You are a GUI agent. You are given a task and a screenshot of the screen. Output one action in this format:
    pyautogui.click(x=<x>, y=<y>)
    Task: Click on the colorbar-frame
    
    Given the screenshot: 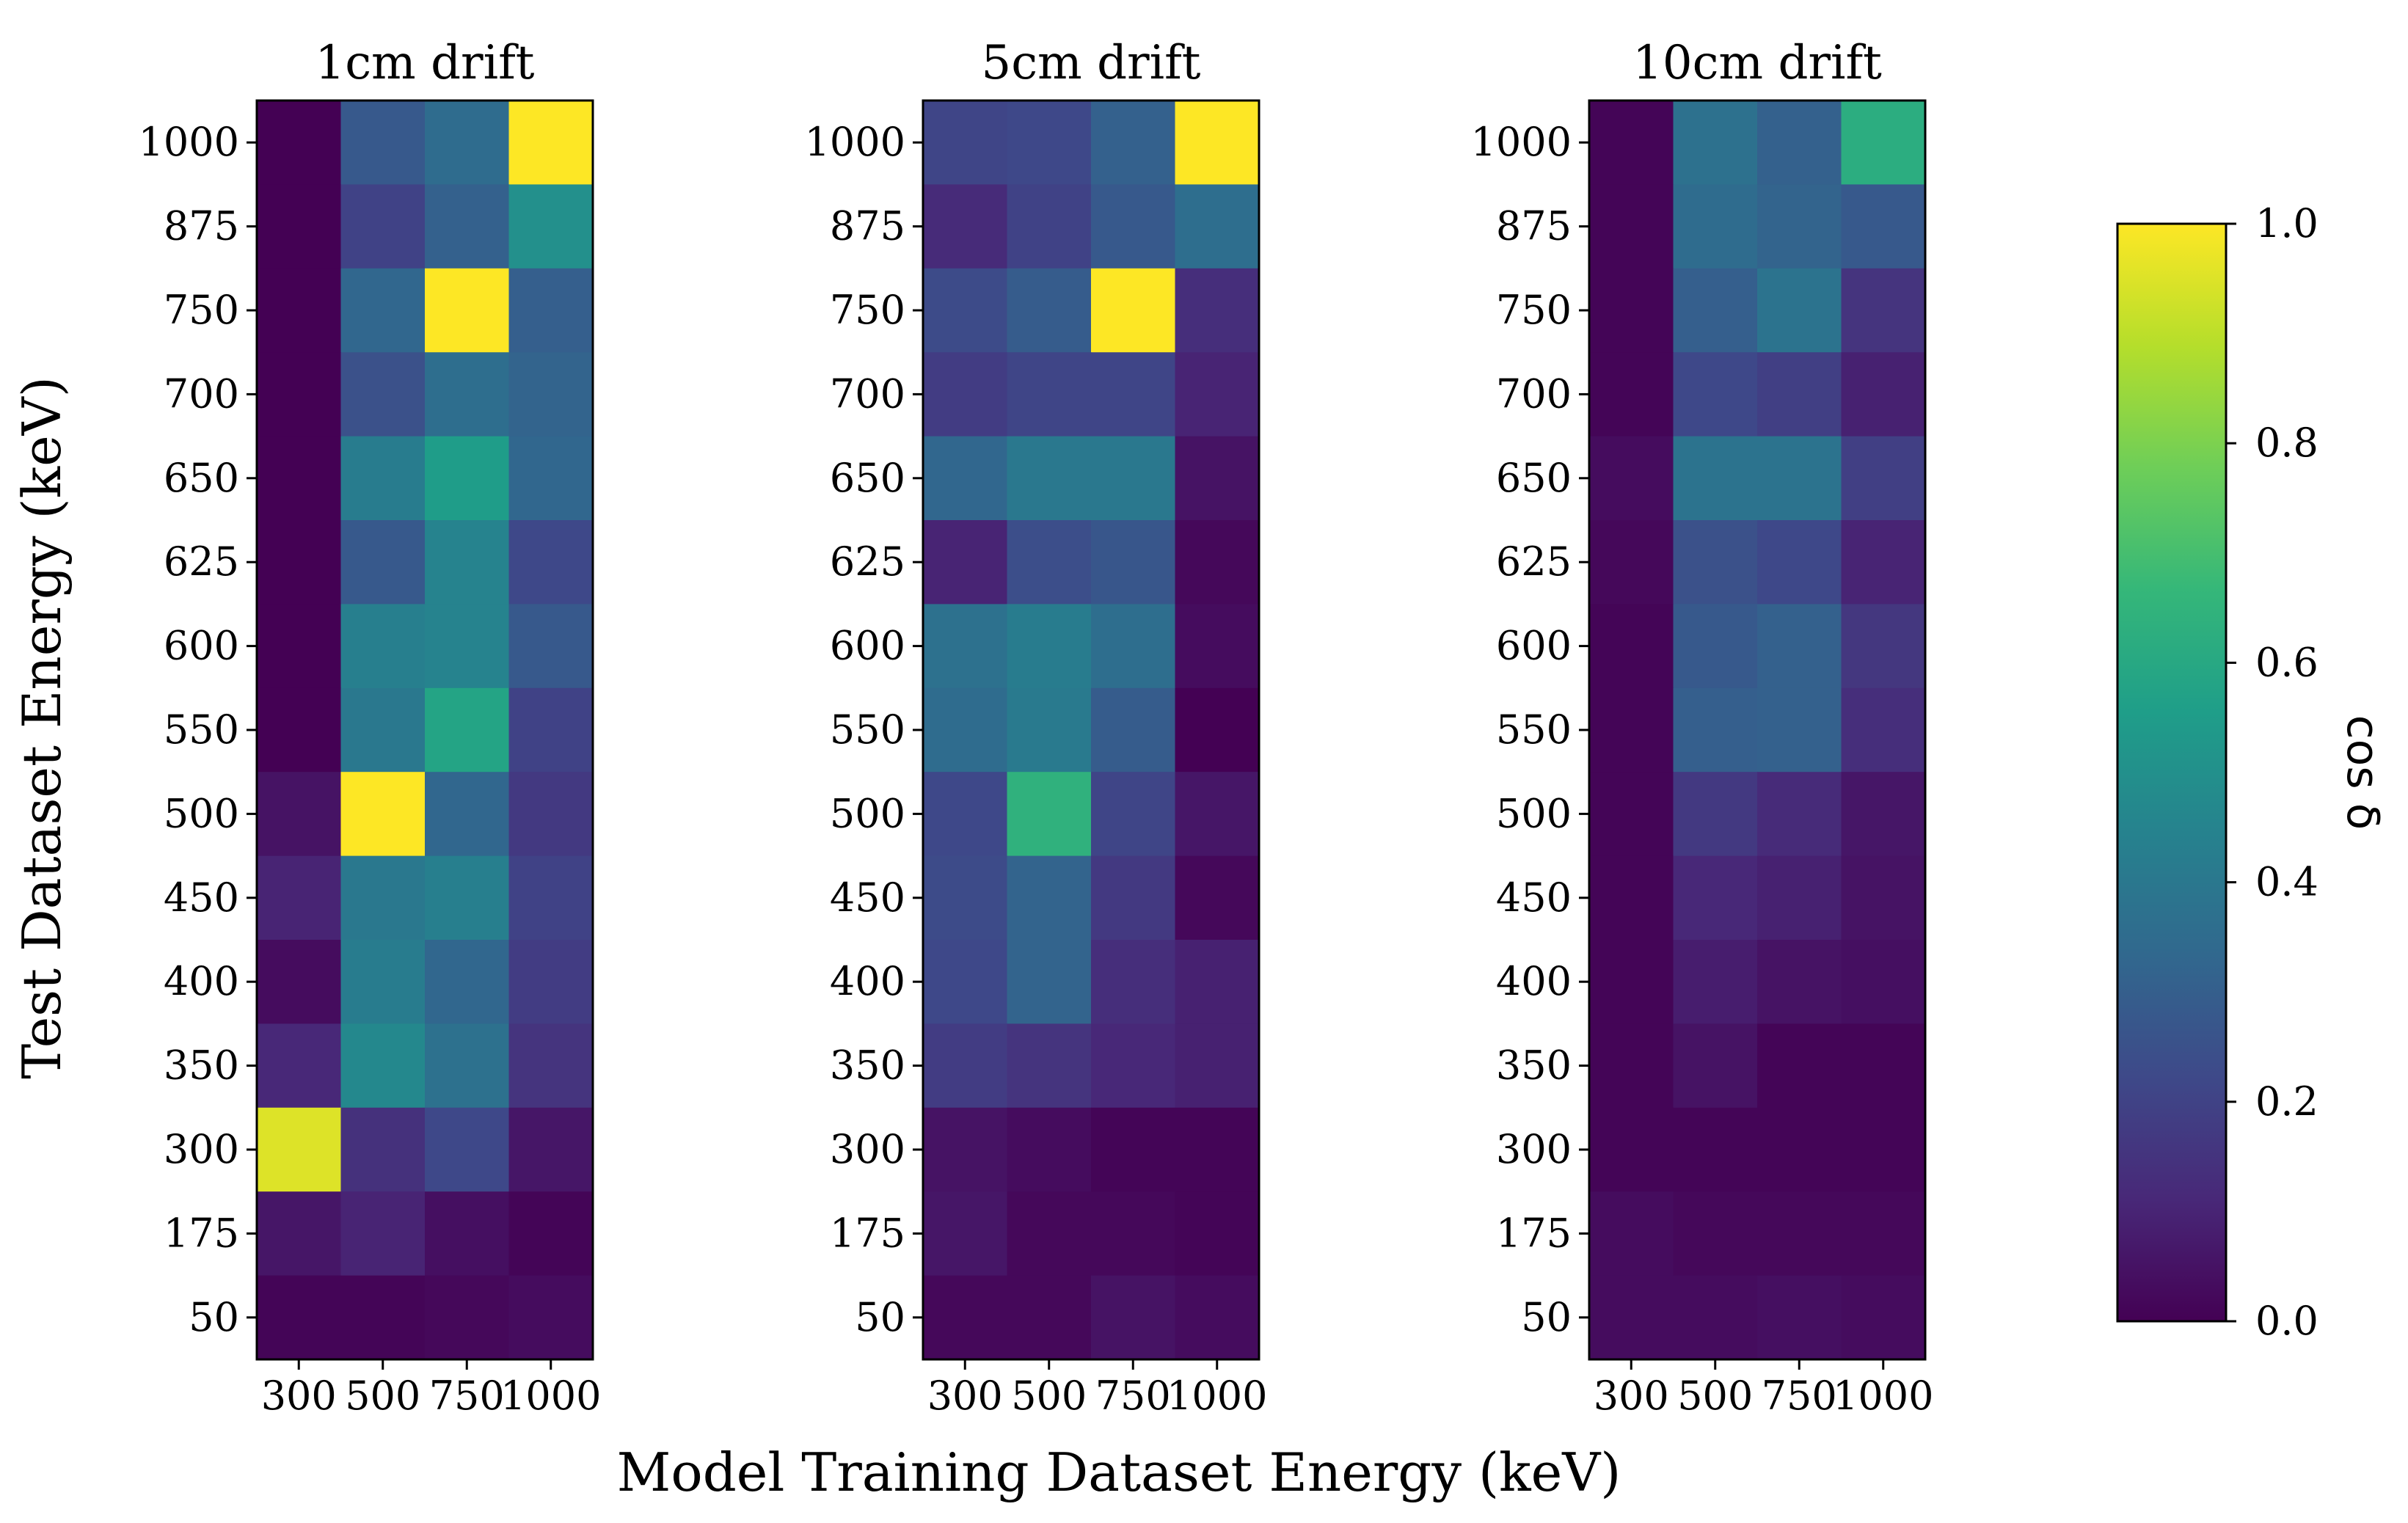 What is the action you would take?
    pyautogui.click(x=2172, y=772)
    